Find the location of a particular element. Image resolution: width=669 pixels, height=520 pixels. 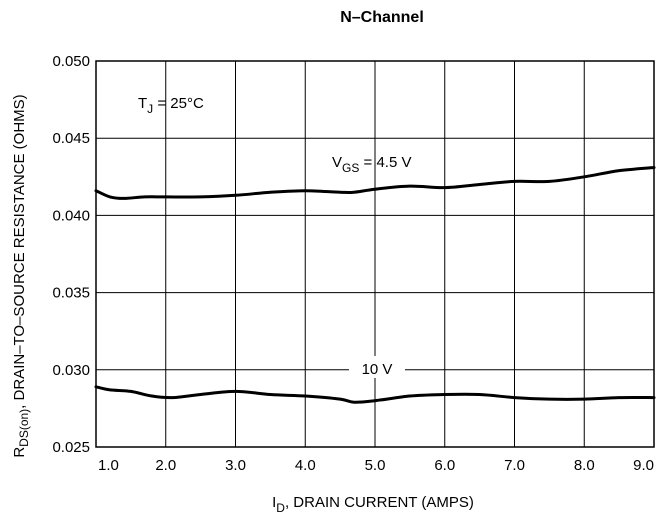

x-axis-label: ID, DRAIN CURRENT (AMPS) is located at coordinates (373, 504).